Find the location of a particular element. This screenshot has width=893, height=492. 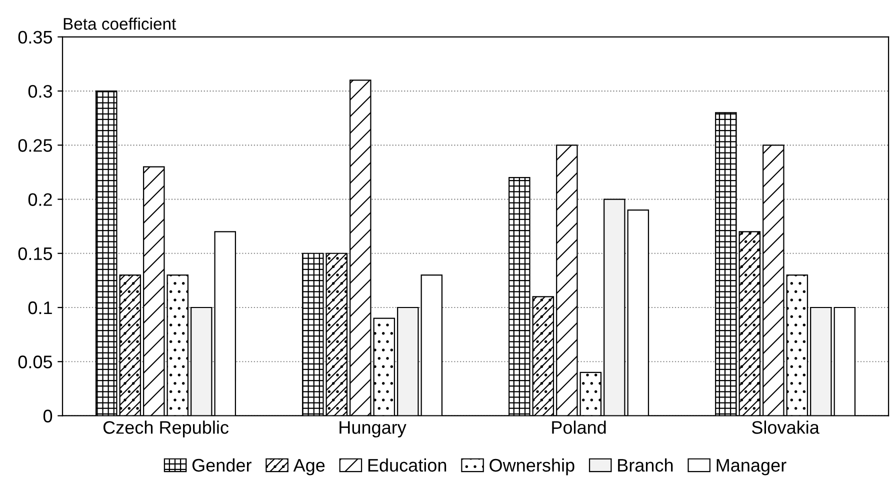

y-tick-label: 0.15 is located at coordinates (35, 253).